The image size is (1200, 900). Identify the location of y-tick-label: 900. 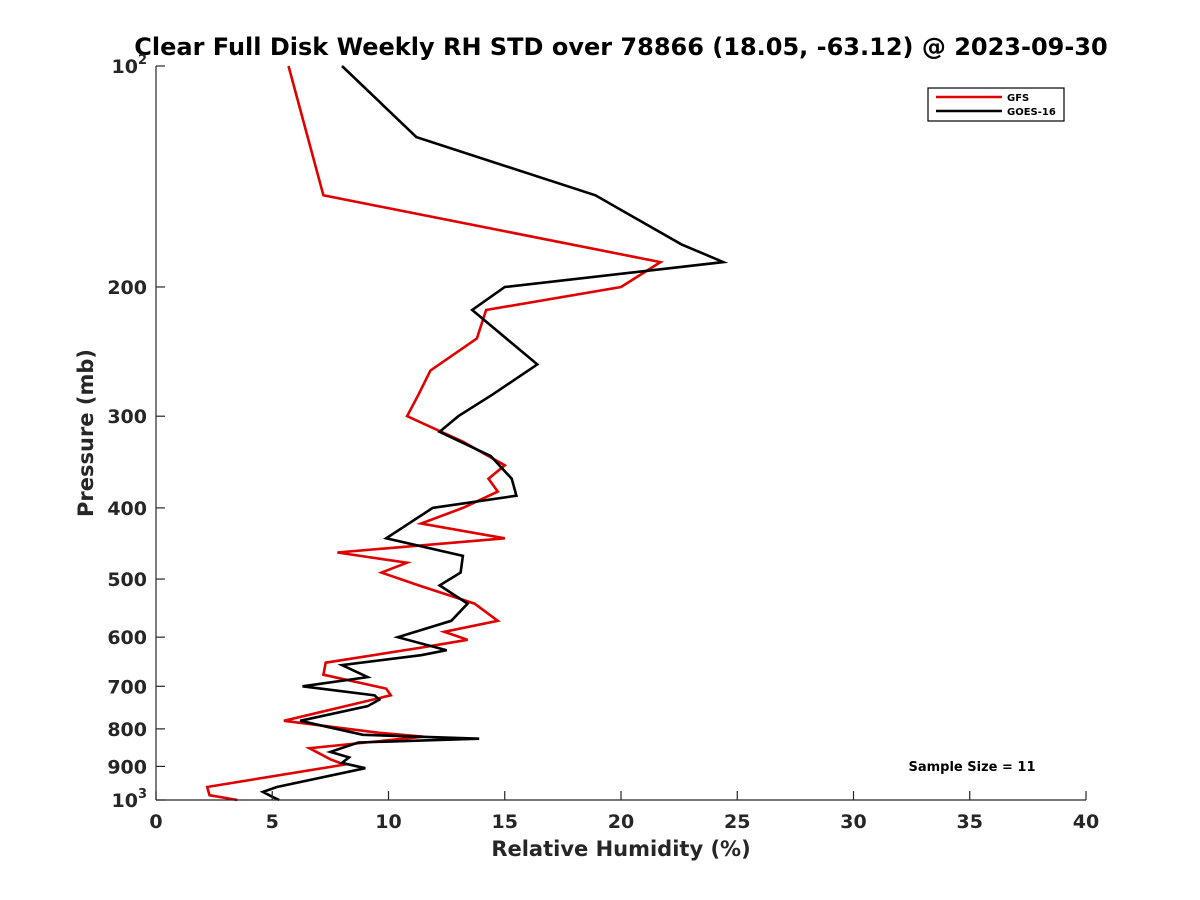
(127, 767).